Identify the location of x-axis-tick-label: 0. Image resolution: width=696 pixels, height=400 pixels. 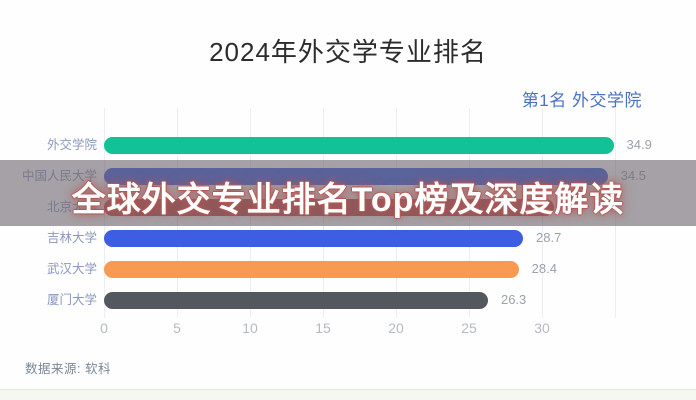
(104, 328).